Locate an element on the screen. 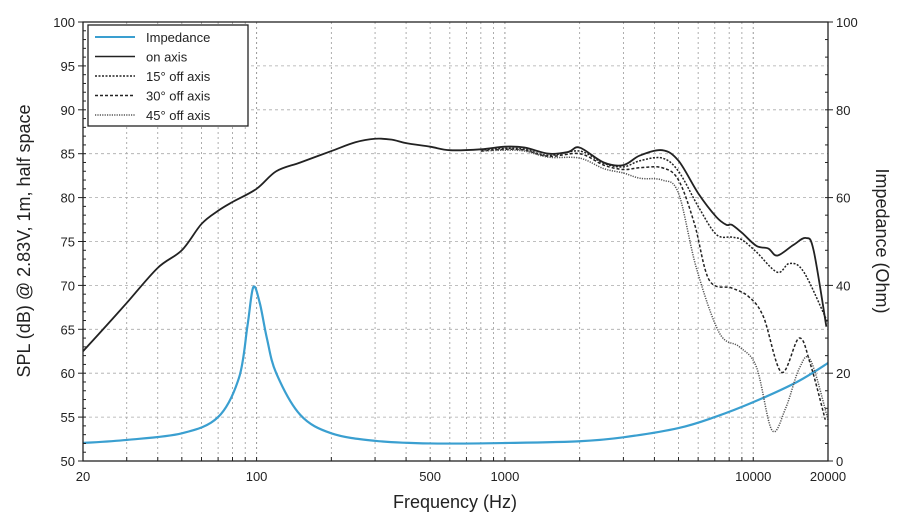 The height and width of the screenshot is (523, 898). y-tick-label: 80 is located at coordinates (68, 198).